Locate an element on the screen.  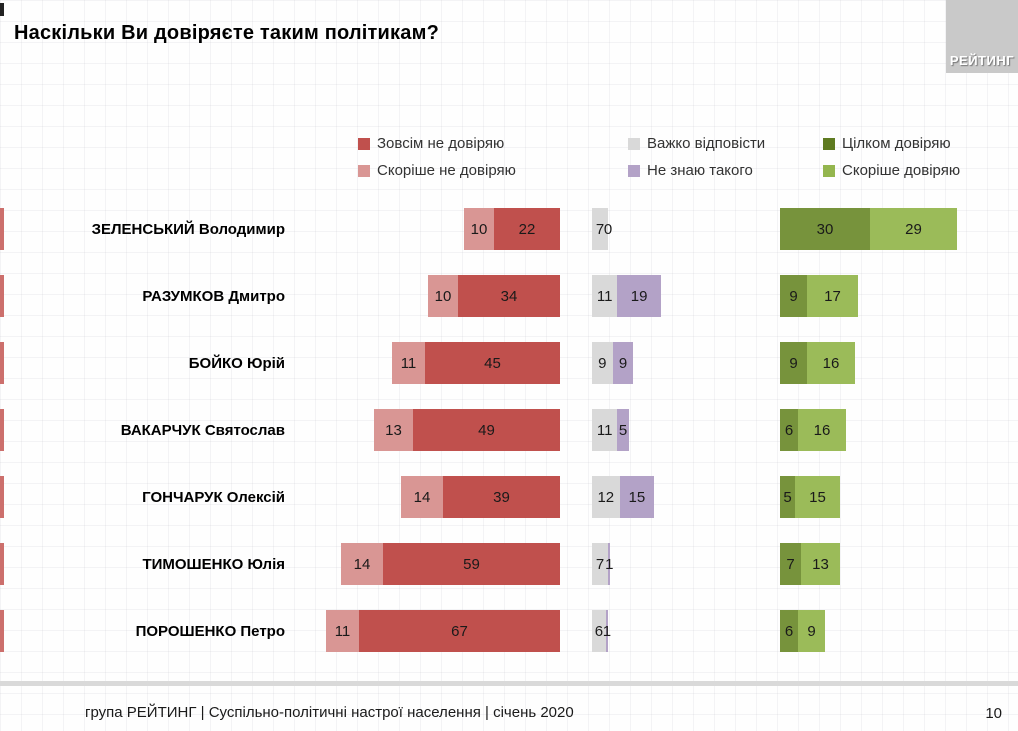
bar-value-label: 19 is located at coordinates (639, 296).